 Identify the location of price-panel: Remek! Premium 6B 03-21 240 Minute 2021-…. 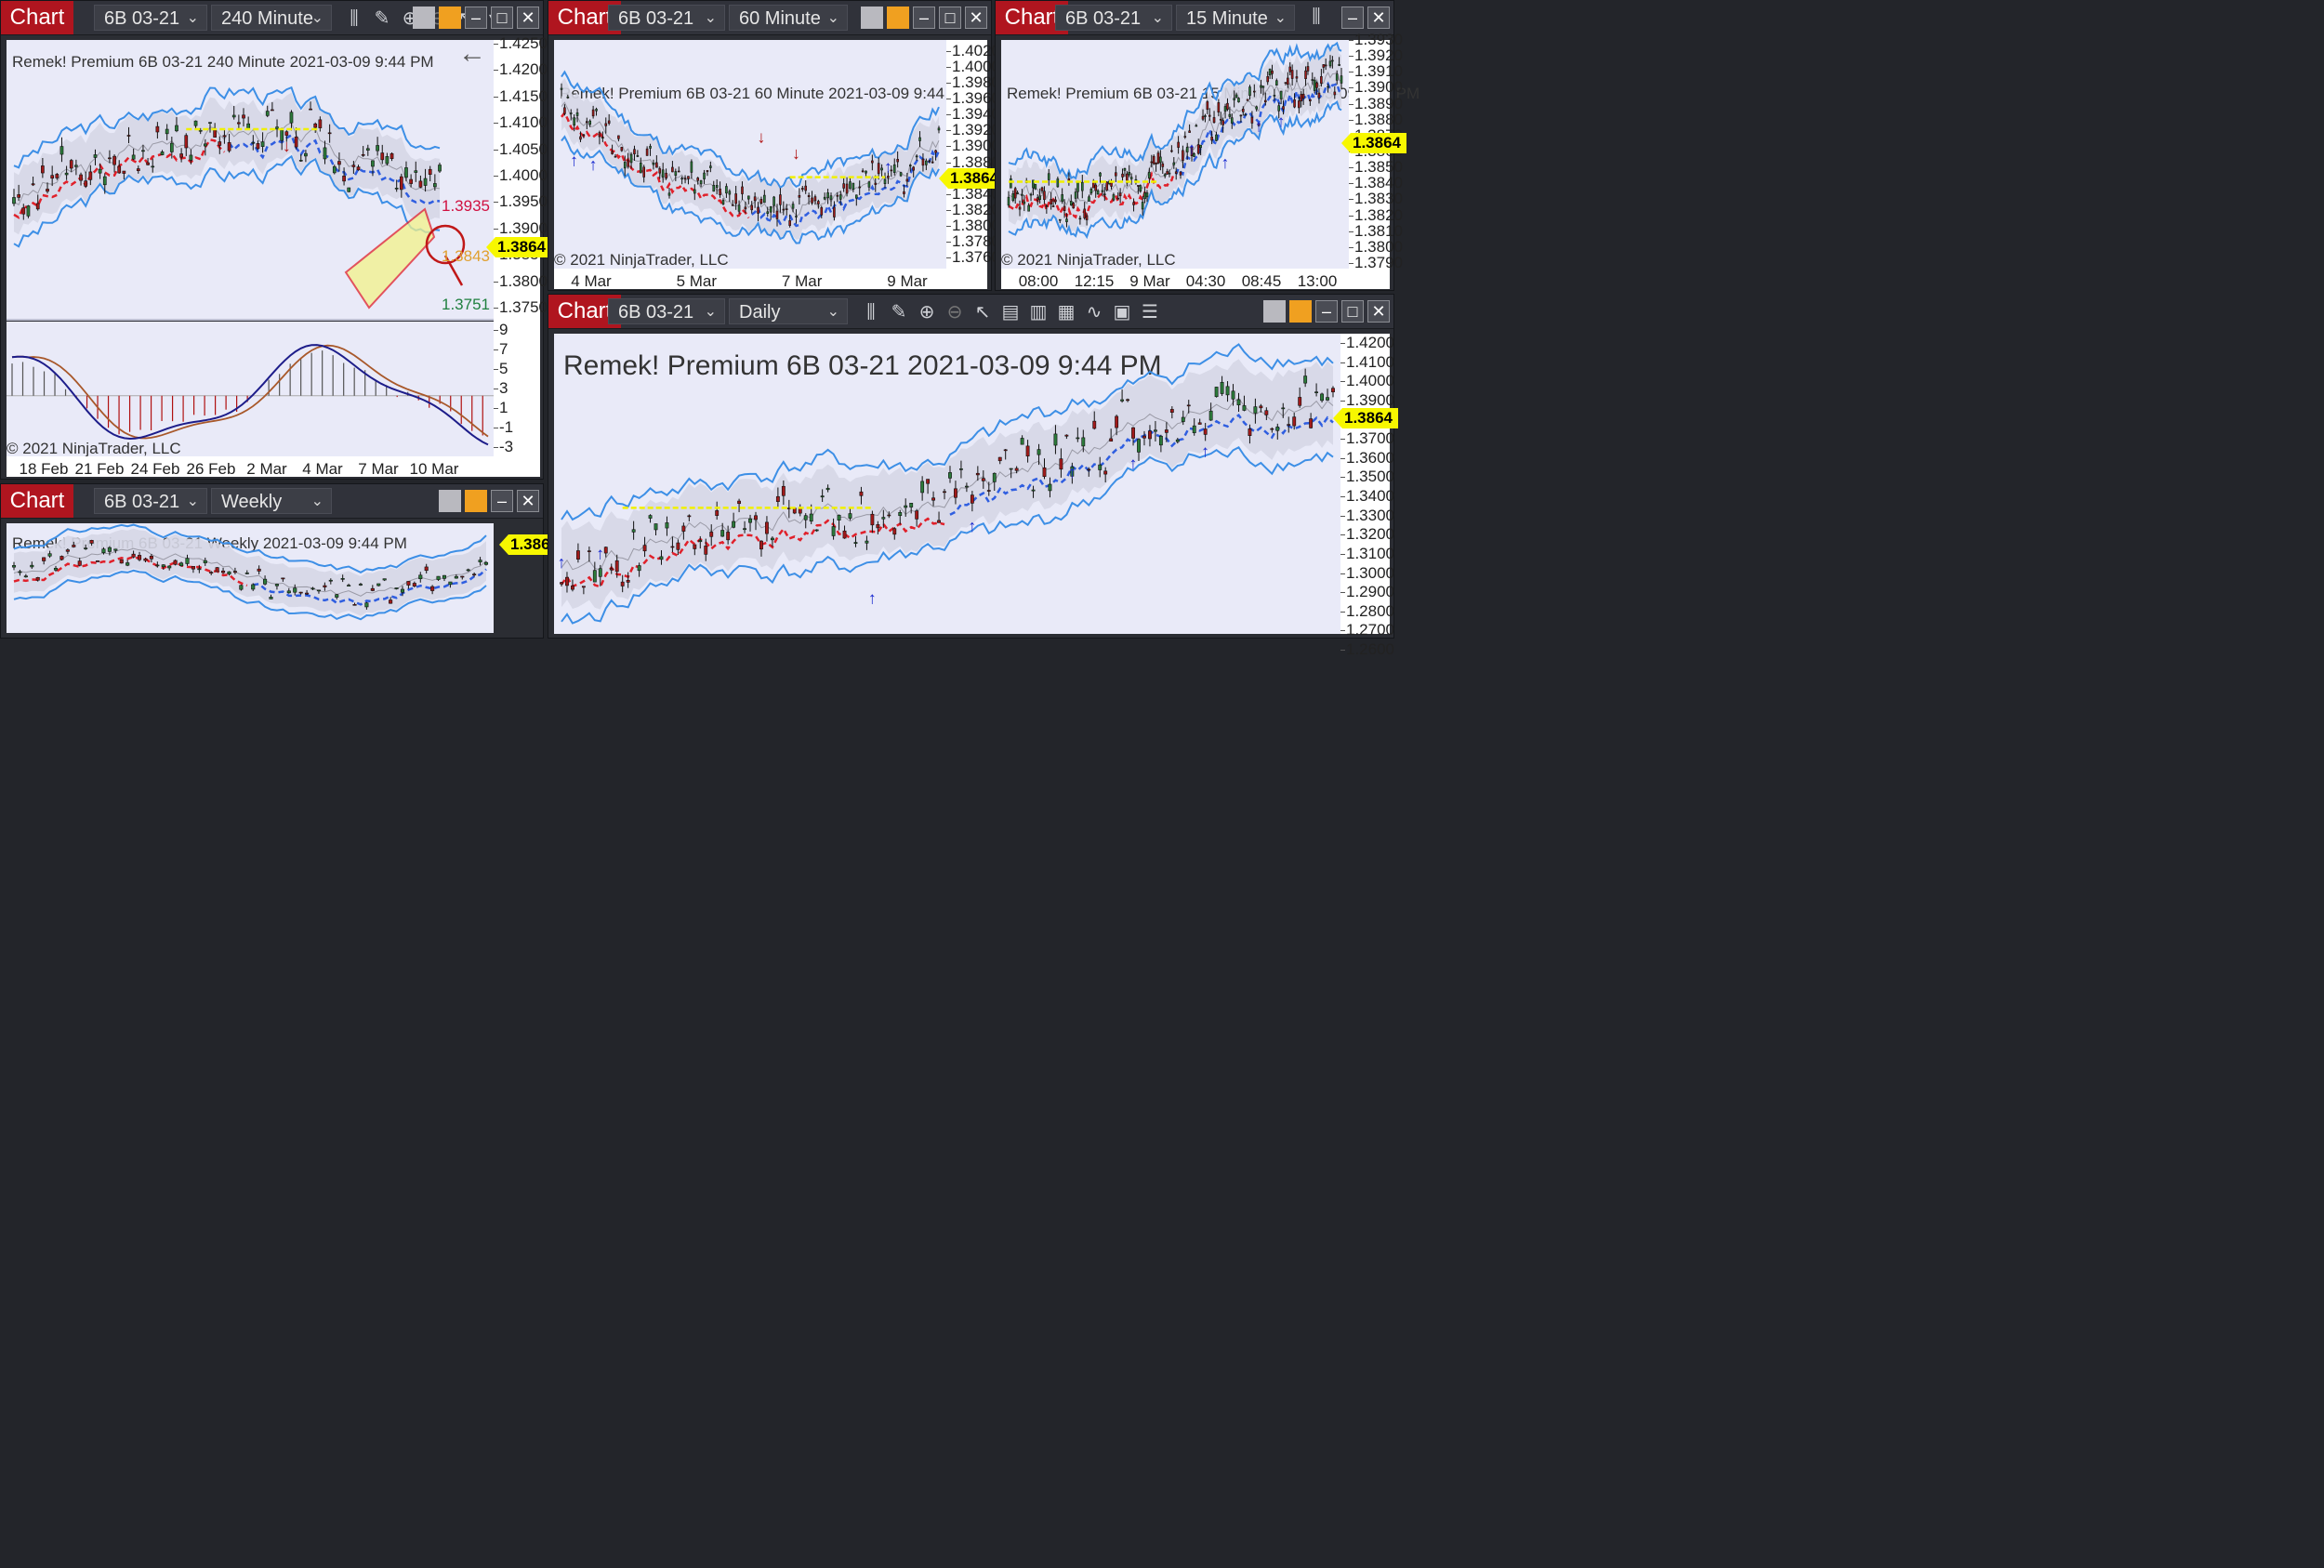
(250, 178).